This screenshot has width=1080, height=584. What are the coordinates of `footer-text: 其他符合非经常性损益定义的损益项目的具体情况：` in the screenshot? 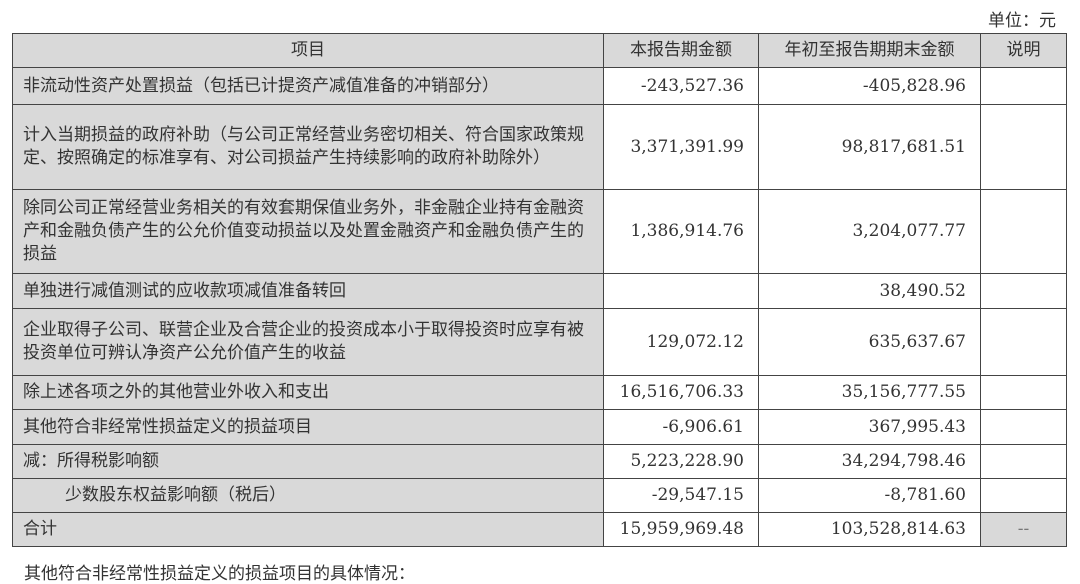 It's located at (219, 574).